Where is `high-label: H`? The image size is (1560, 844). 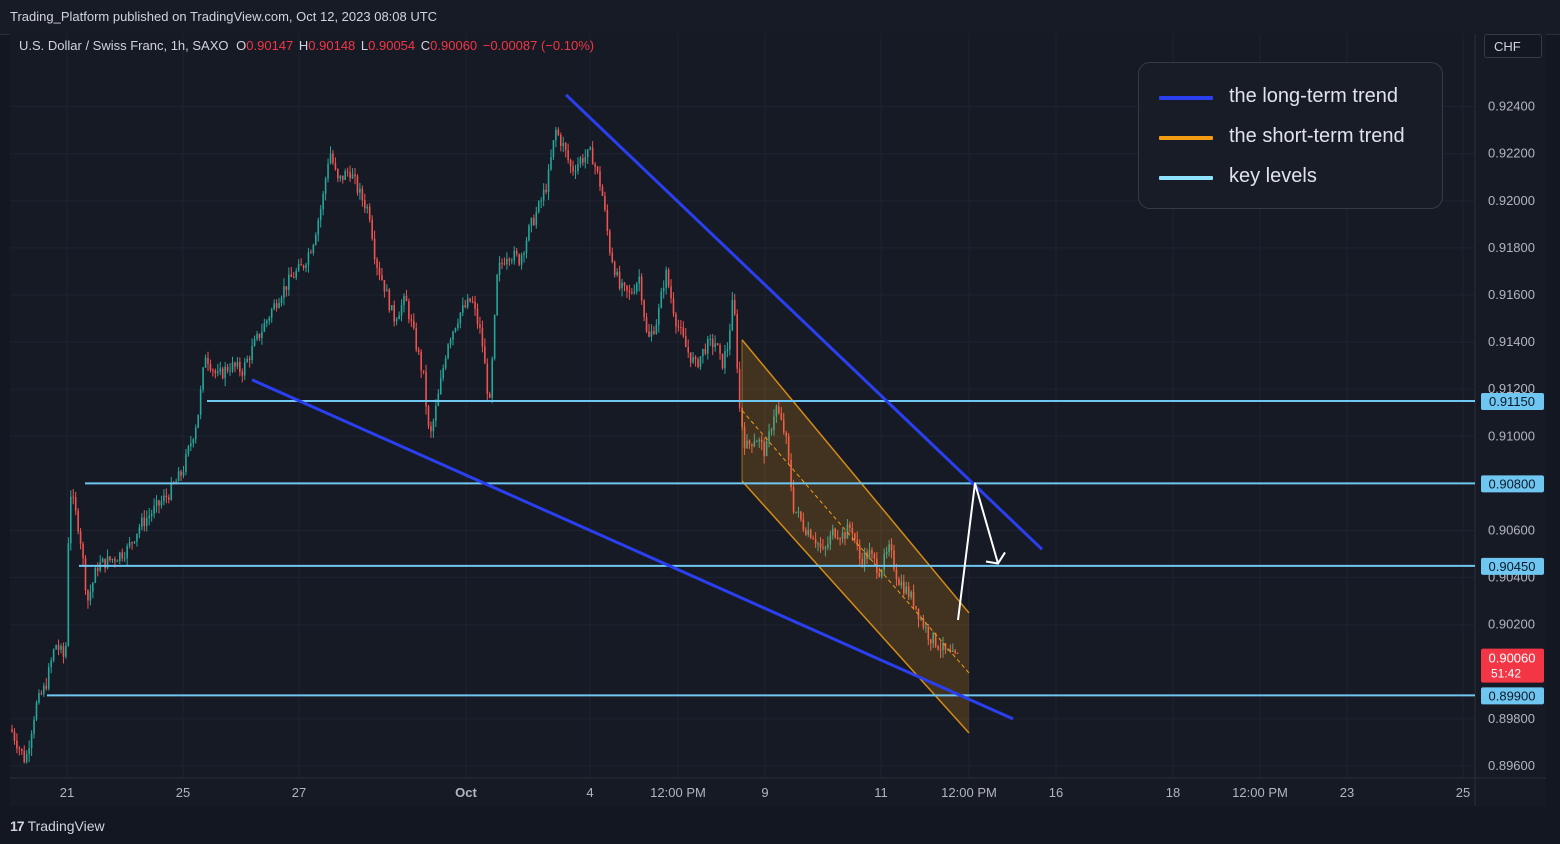
high-label: H is located at coordinates (303, 45).